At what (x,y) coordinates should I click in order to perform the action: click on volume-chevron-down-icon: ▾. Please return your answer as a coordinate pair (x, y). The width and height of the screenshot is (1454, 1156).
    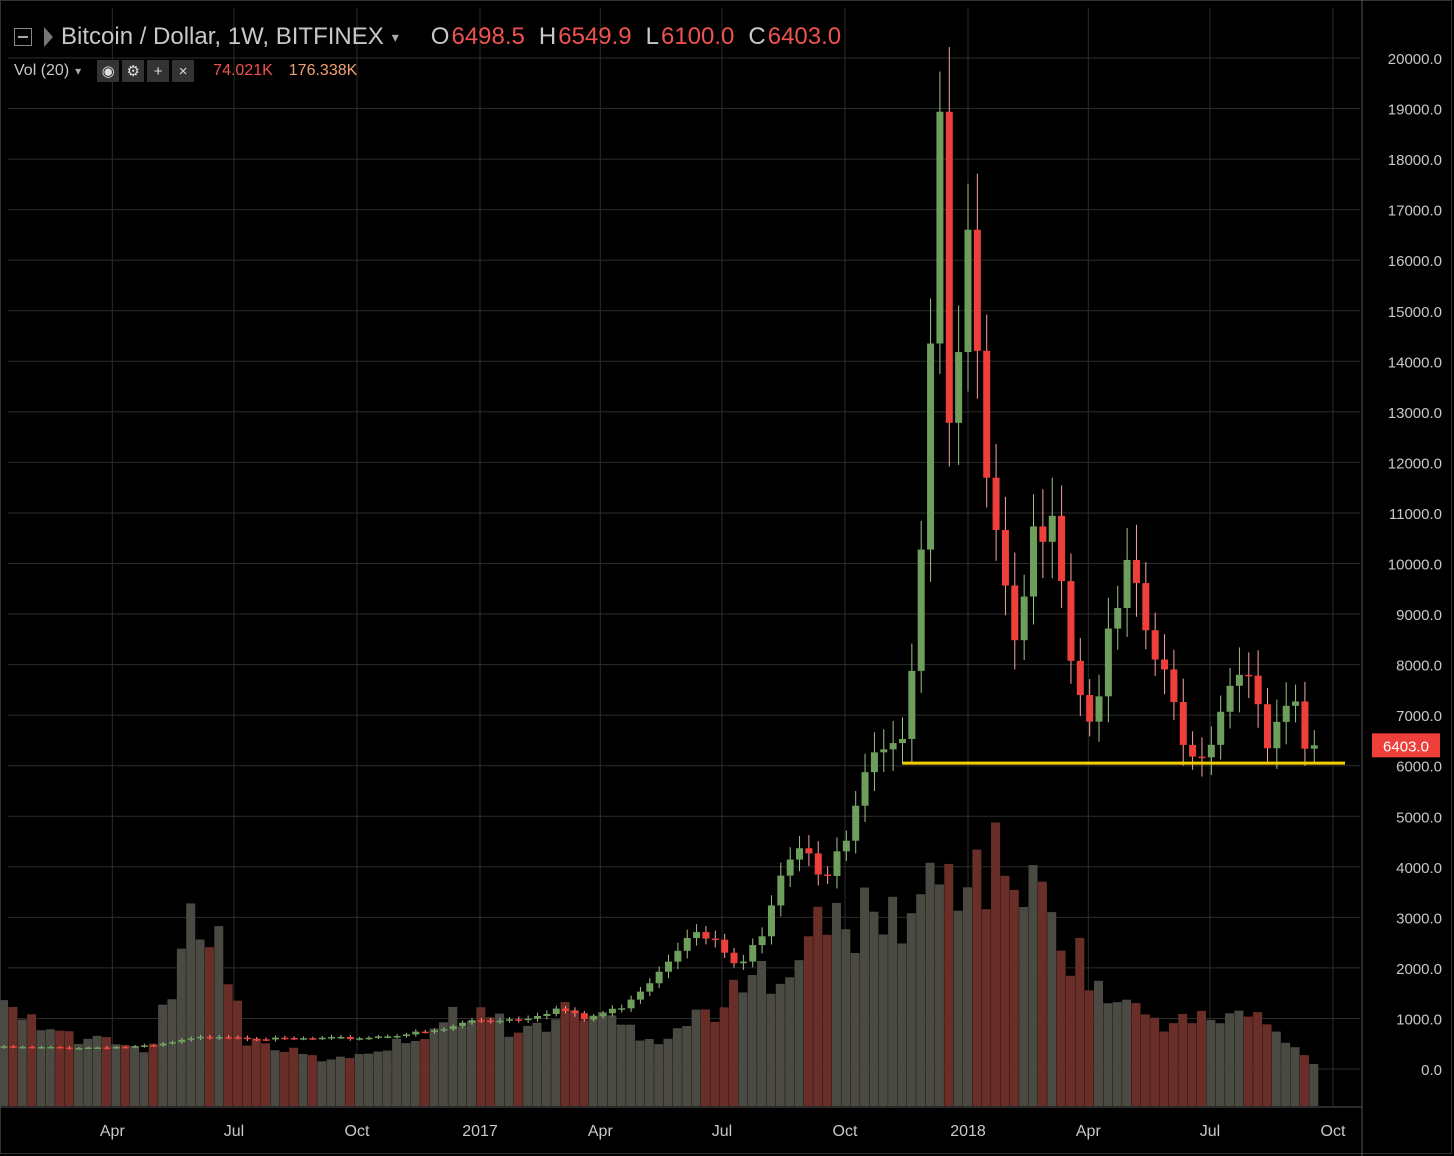
    Looking at the image, I should click on (78, 71).